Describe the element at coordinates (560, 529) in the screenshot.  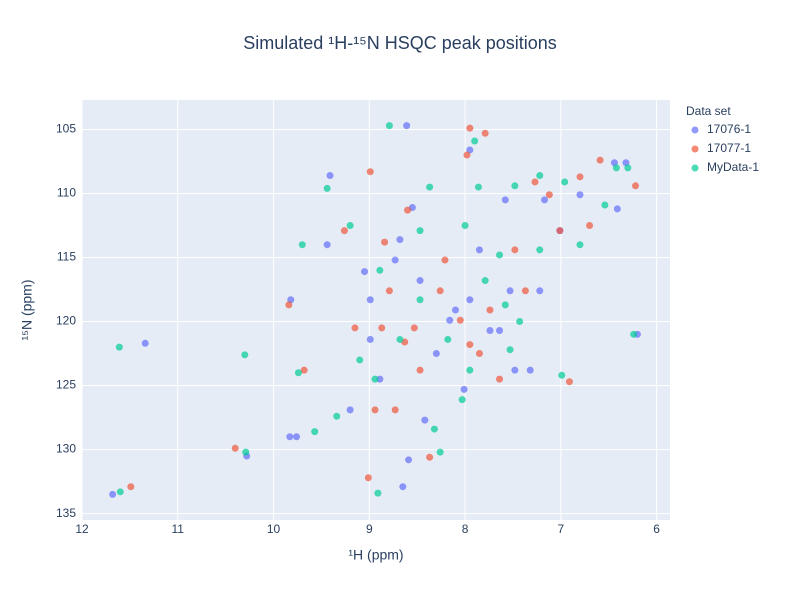
I see `x-tick-label: 7` at that location.